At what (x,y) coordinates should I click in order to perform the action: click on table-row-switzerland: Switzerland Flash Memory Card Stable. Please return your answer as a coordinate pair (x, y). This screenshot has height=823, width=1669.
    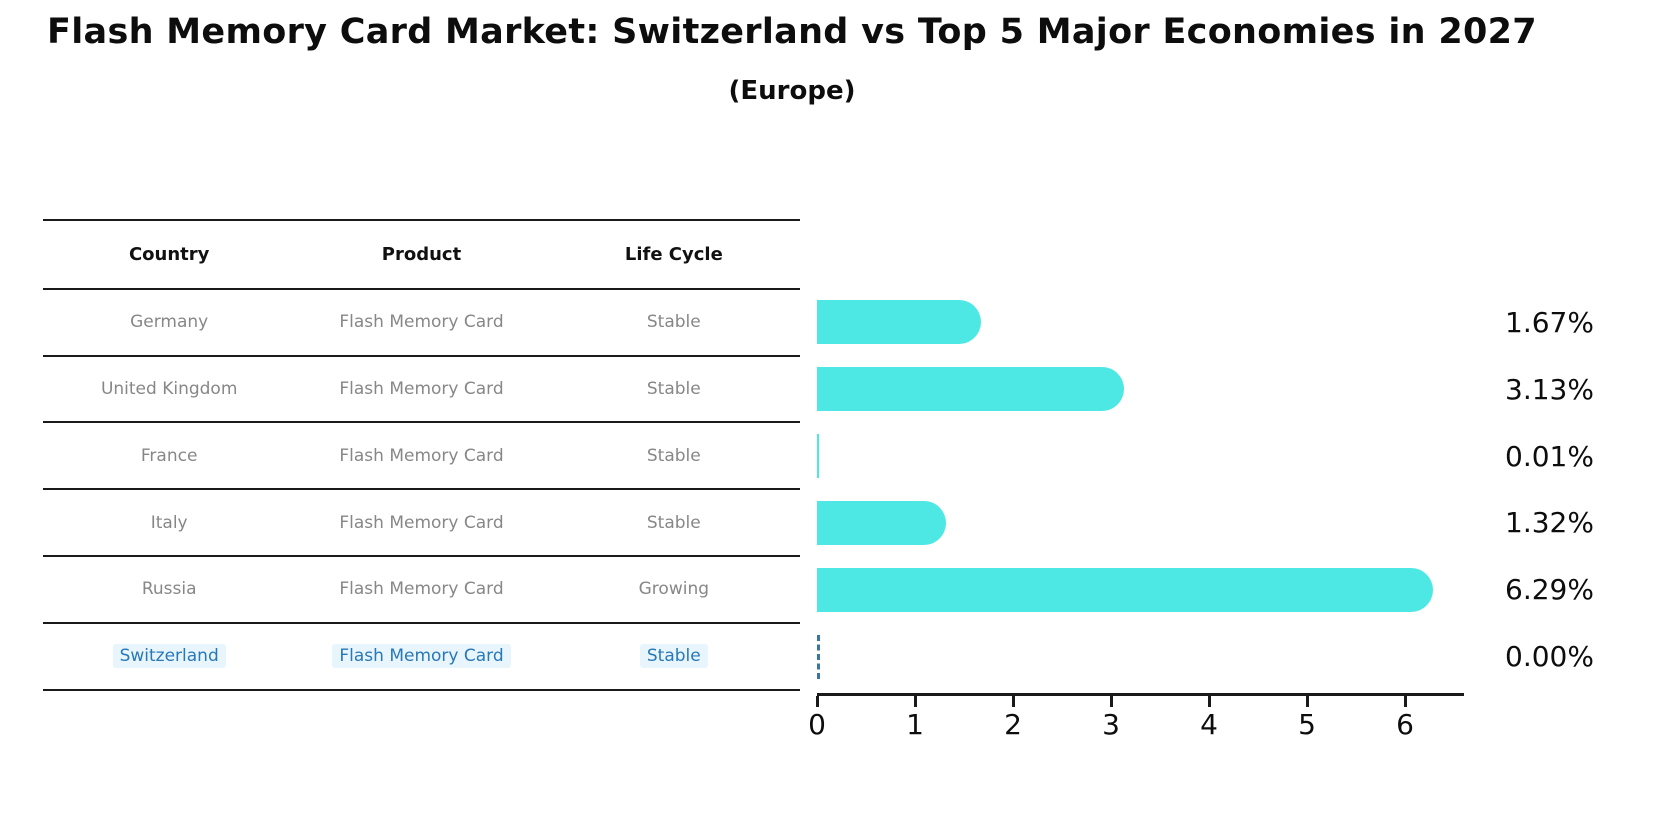
    Looking at the image, I should click on (421, 657).